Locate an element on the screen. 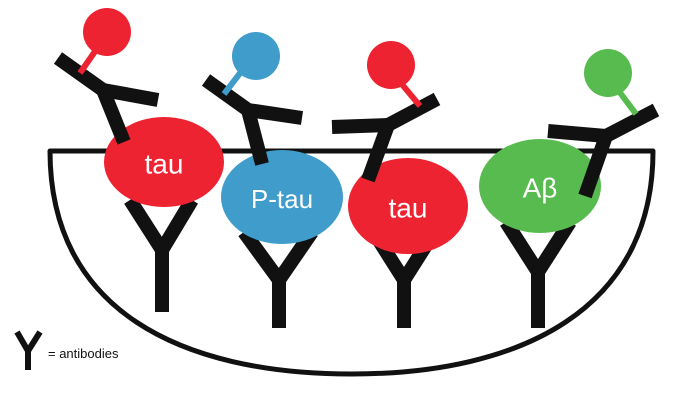 This screenshot has height=403, width=698. protein-label-tau-2: tau is located at coordinates (408, 208).